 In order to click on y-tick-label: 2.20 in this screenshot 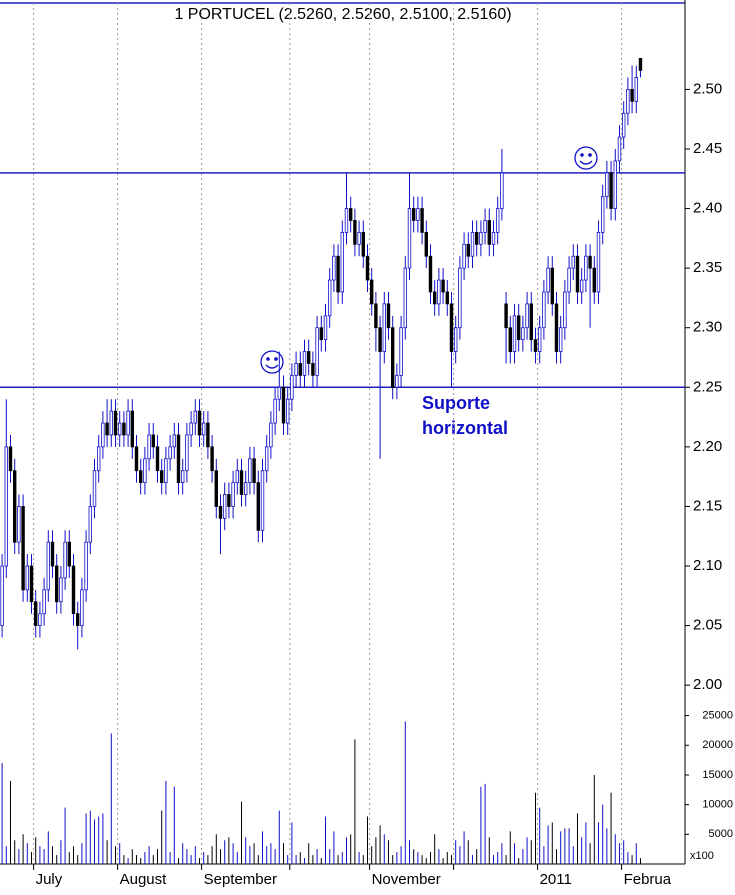, I will do `click(707, 446)`.